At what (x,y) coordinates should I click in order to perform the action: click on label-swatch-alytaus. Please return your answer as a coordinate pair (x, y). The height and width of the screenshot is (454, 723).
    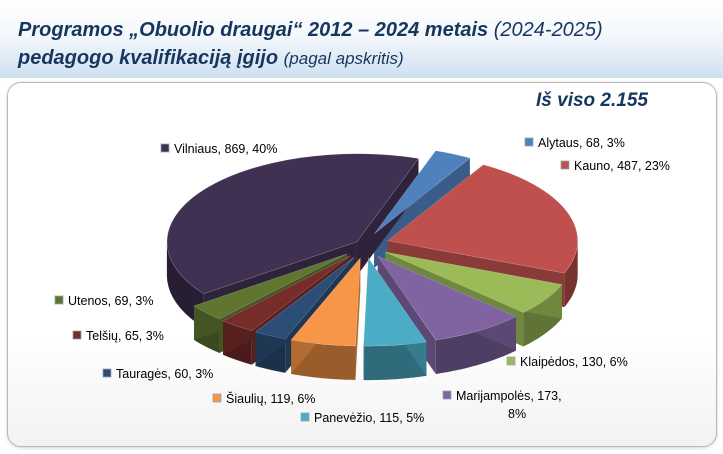
    Looking at the image, I should click on (529, 142).